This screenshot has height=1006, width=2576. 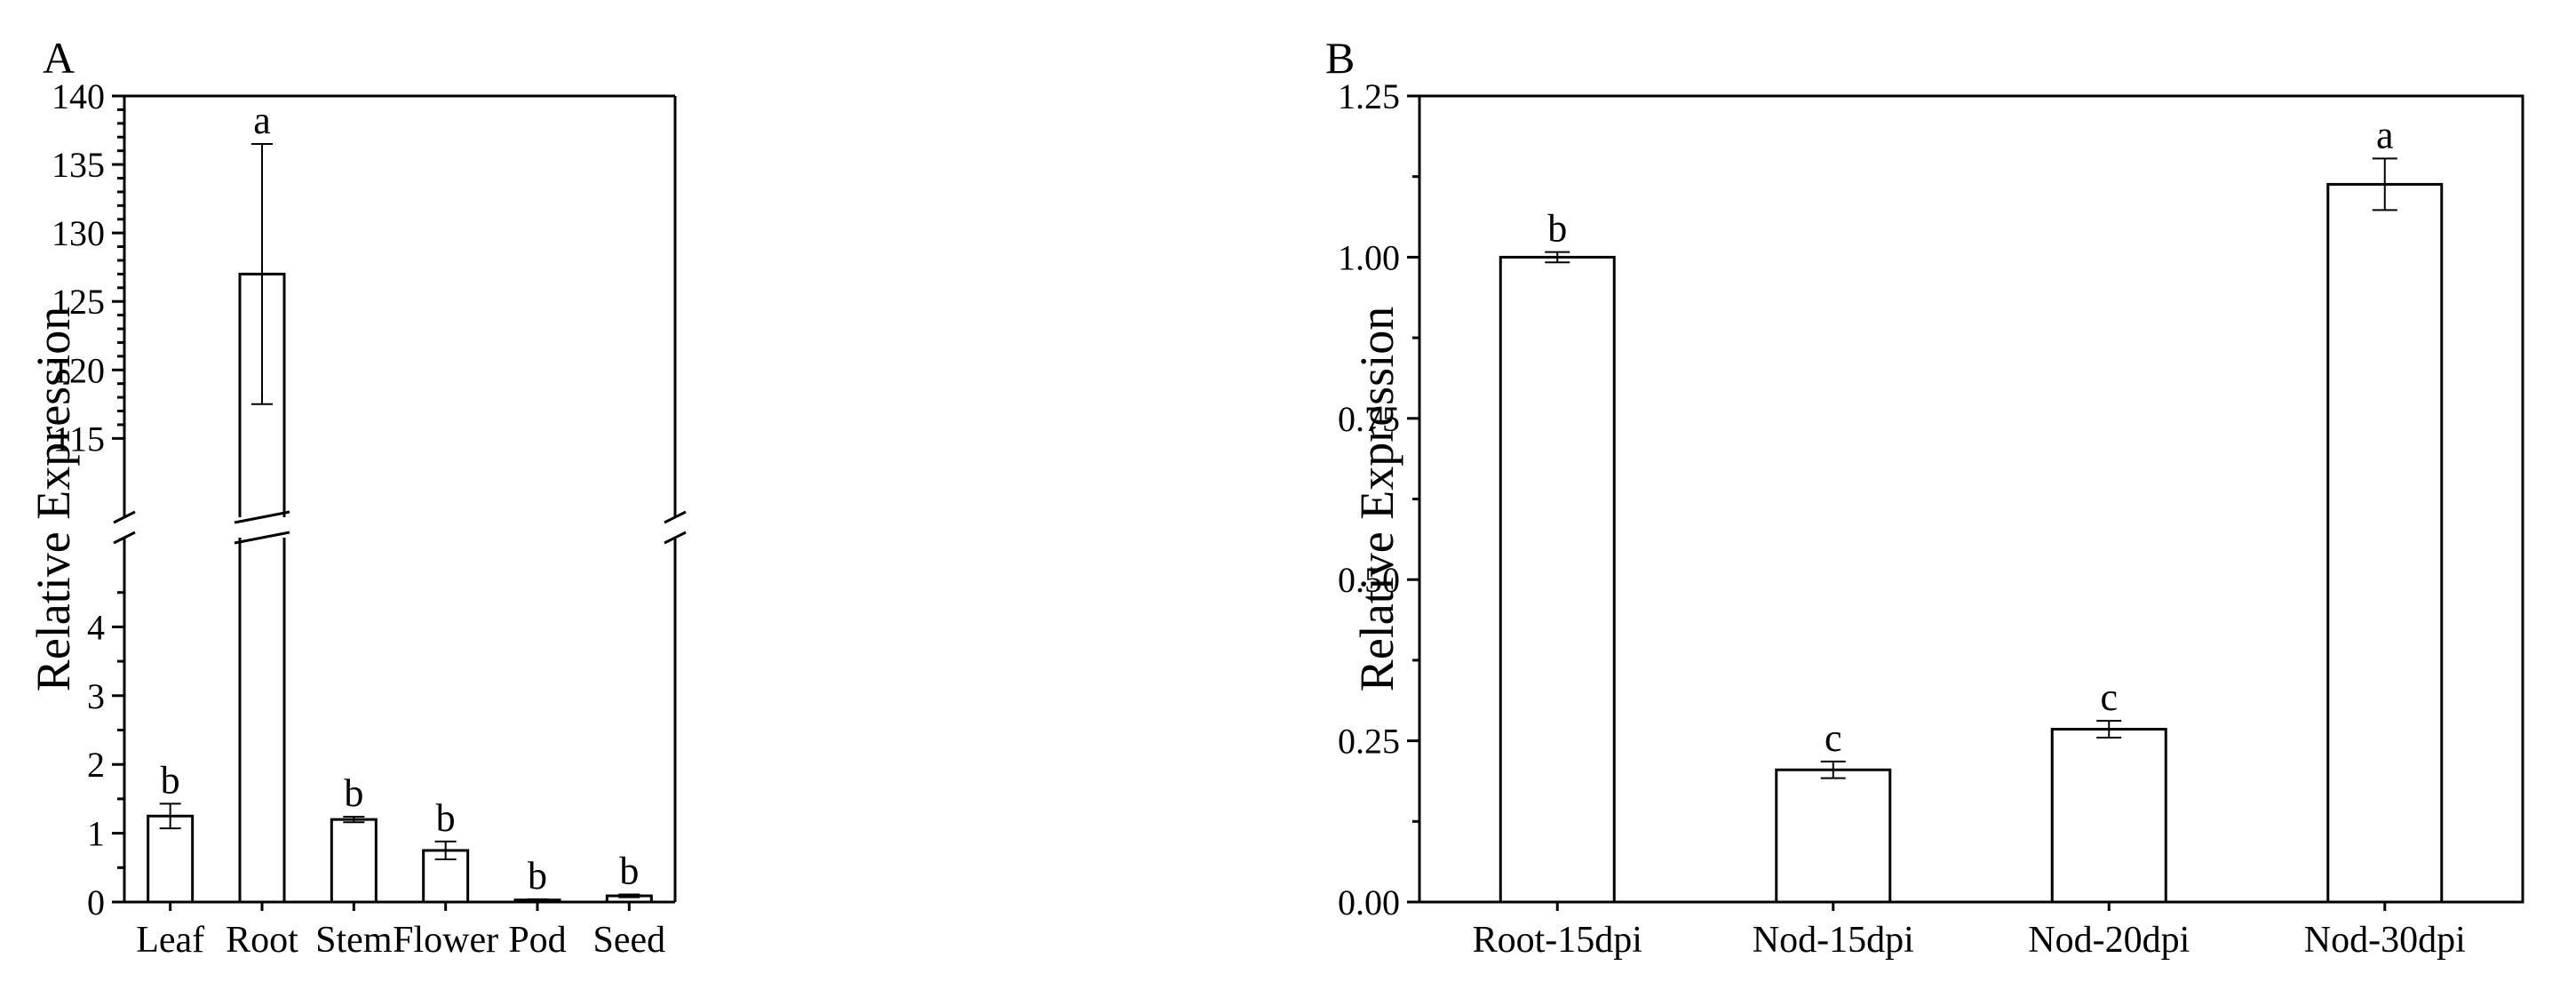 I want to click on y-tick-label: 1, so click(x=96, y=834).